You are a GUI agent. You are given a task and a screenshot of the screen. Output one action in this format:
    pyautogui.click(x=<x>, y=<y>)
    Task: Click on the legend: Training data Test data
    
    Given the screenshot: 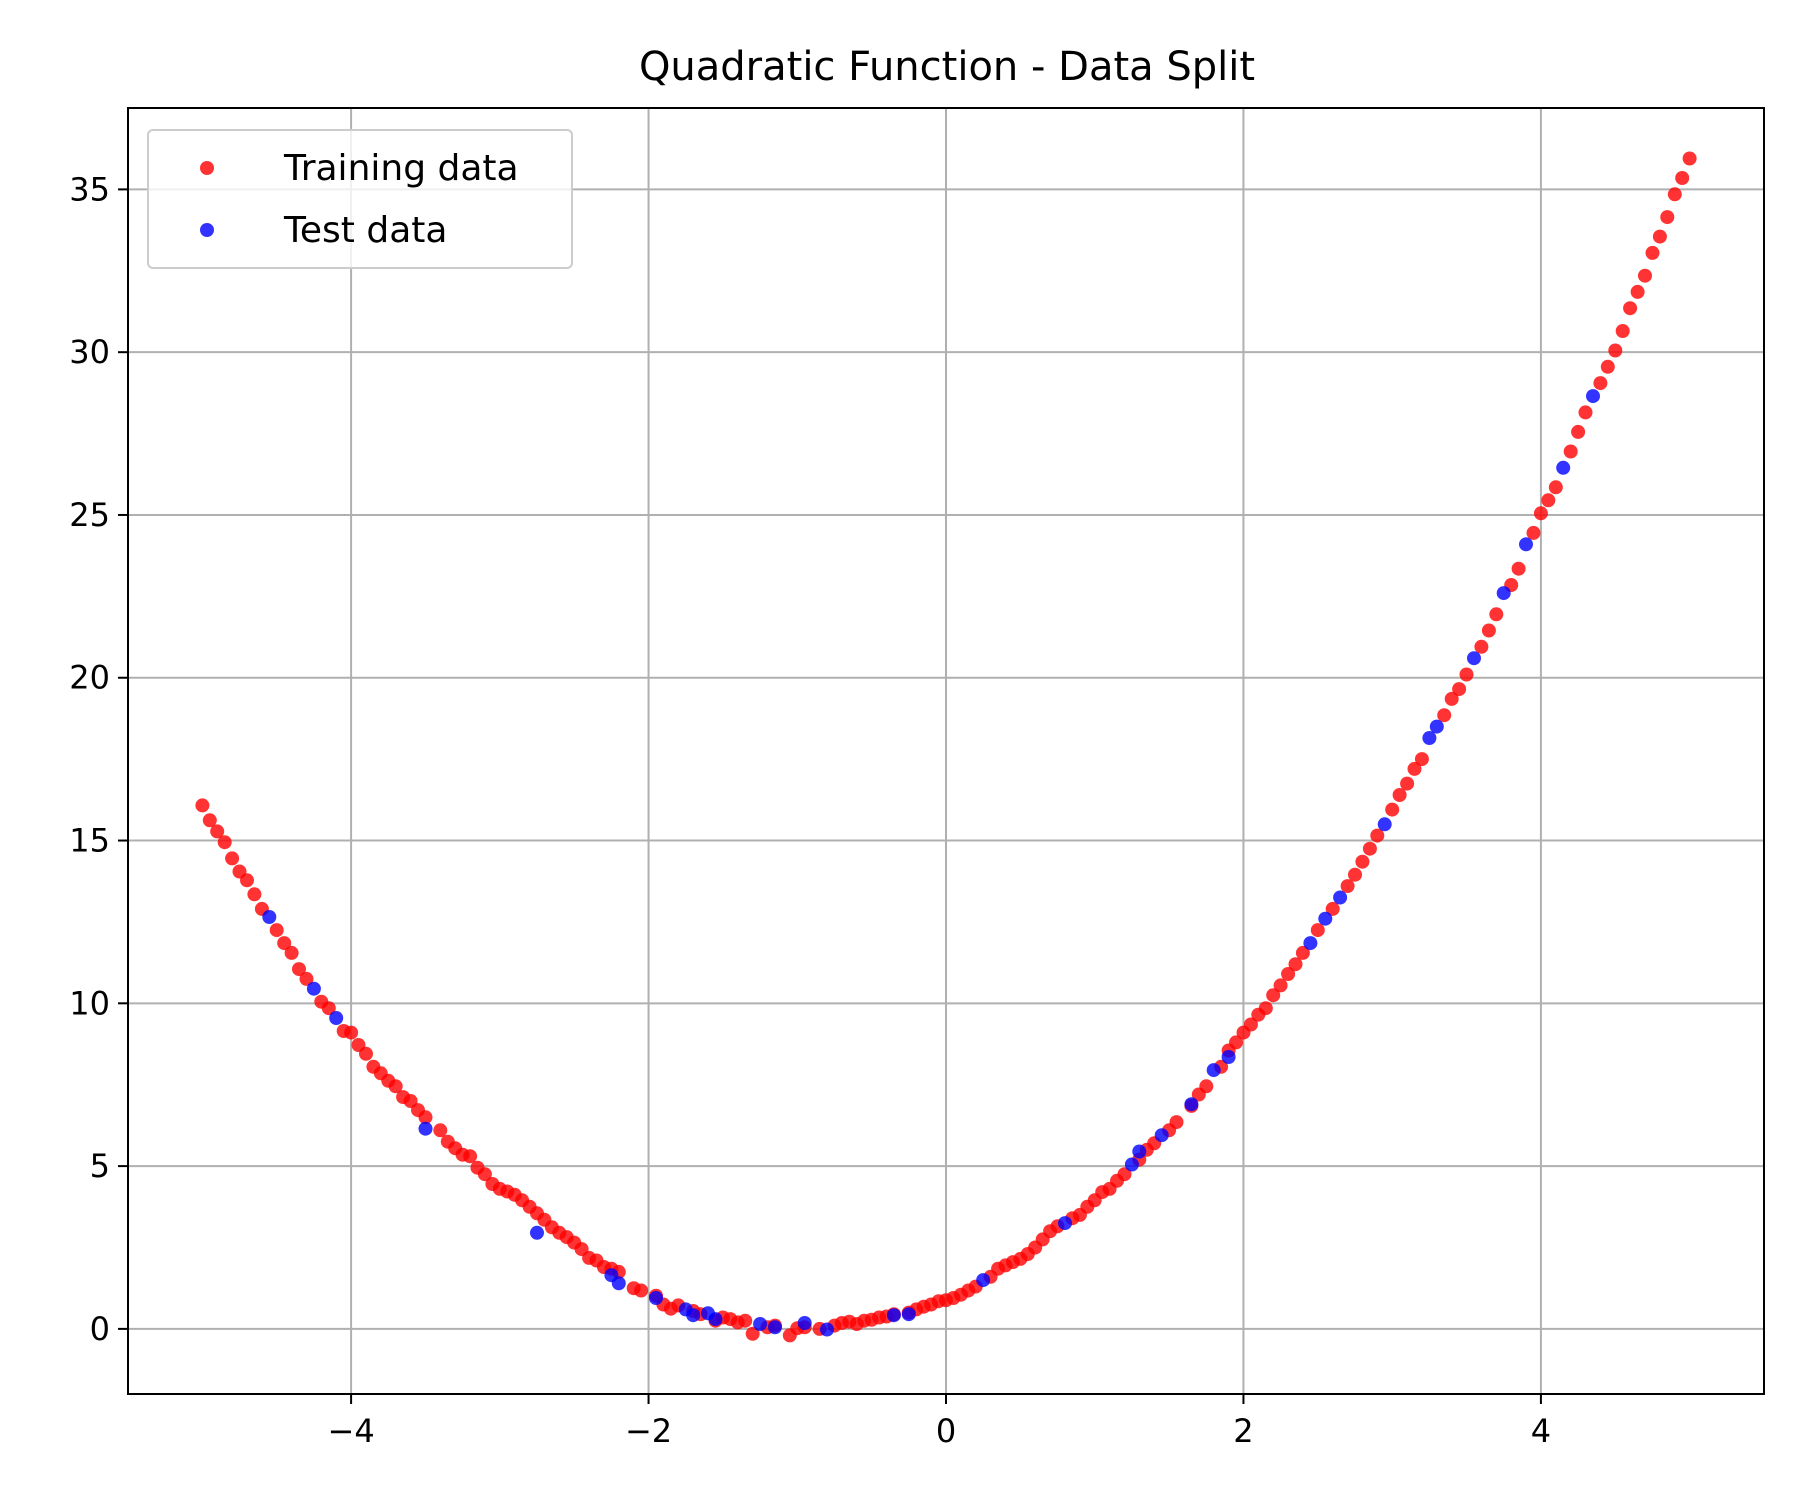 What is the action you would take?
    pyautogui.click(x=360, y=199)
    